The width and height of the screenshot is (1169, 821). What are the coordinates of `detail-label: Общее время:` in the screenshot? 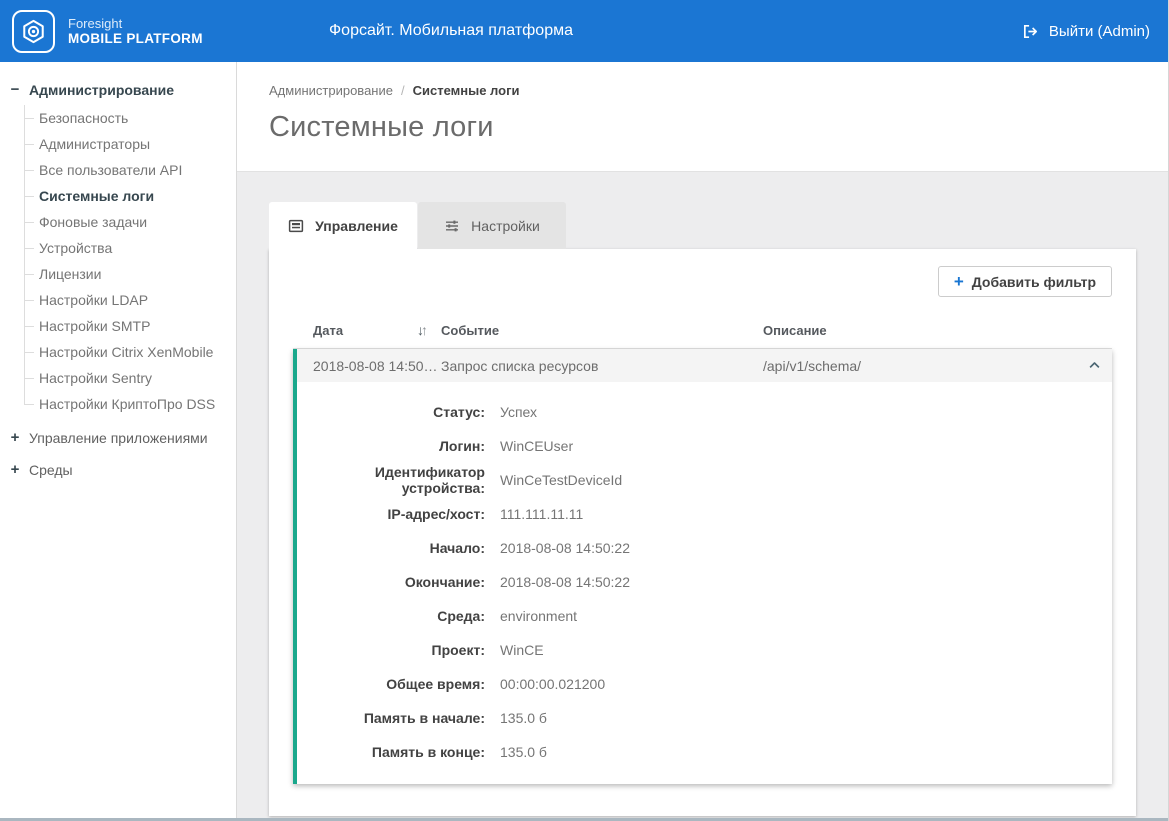 It's located at (435, 684).